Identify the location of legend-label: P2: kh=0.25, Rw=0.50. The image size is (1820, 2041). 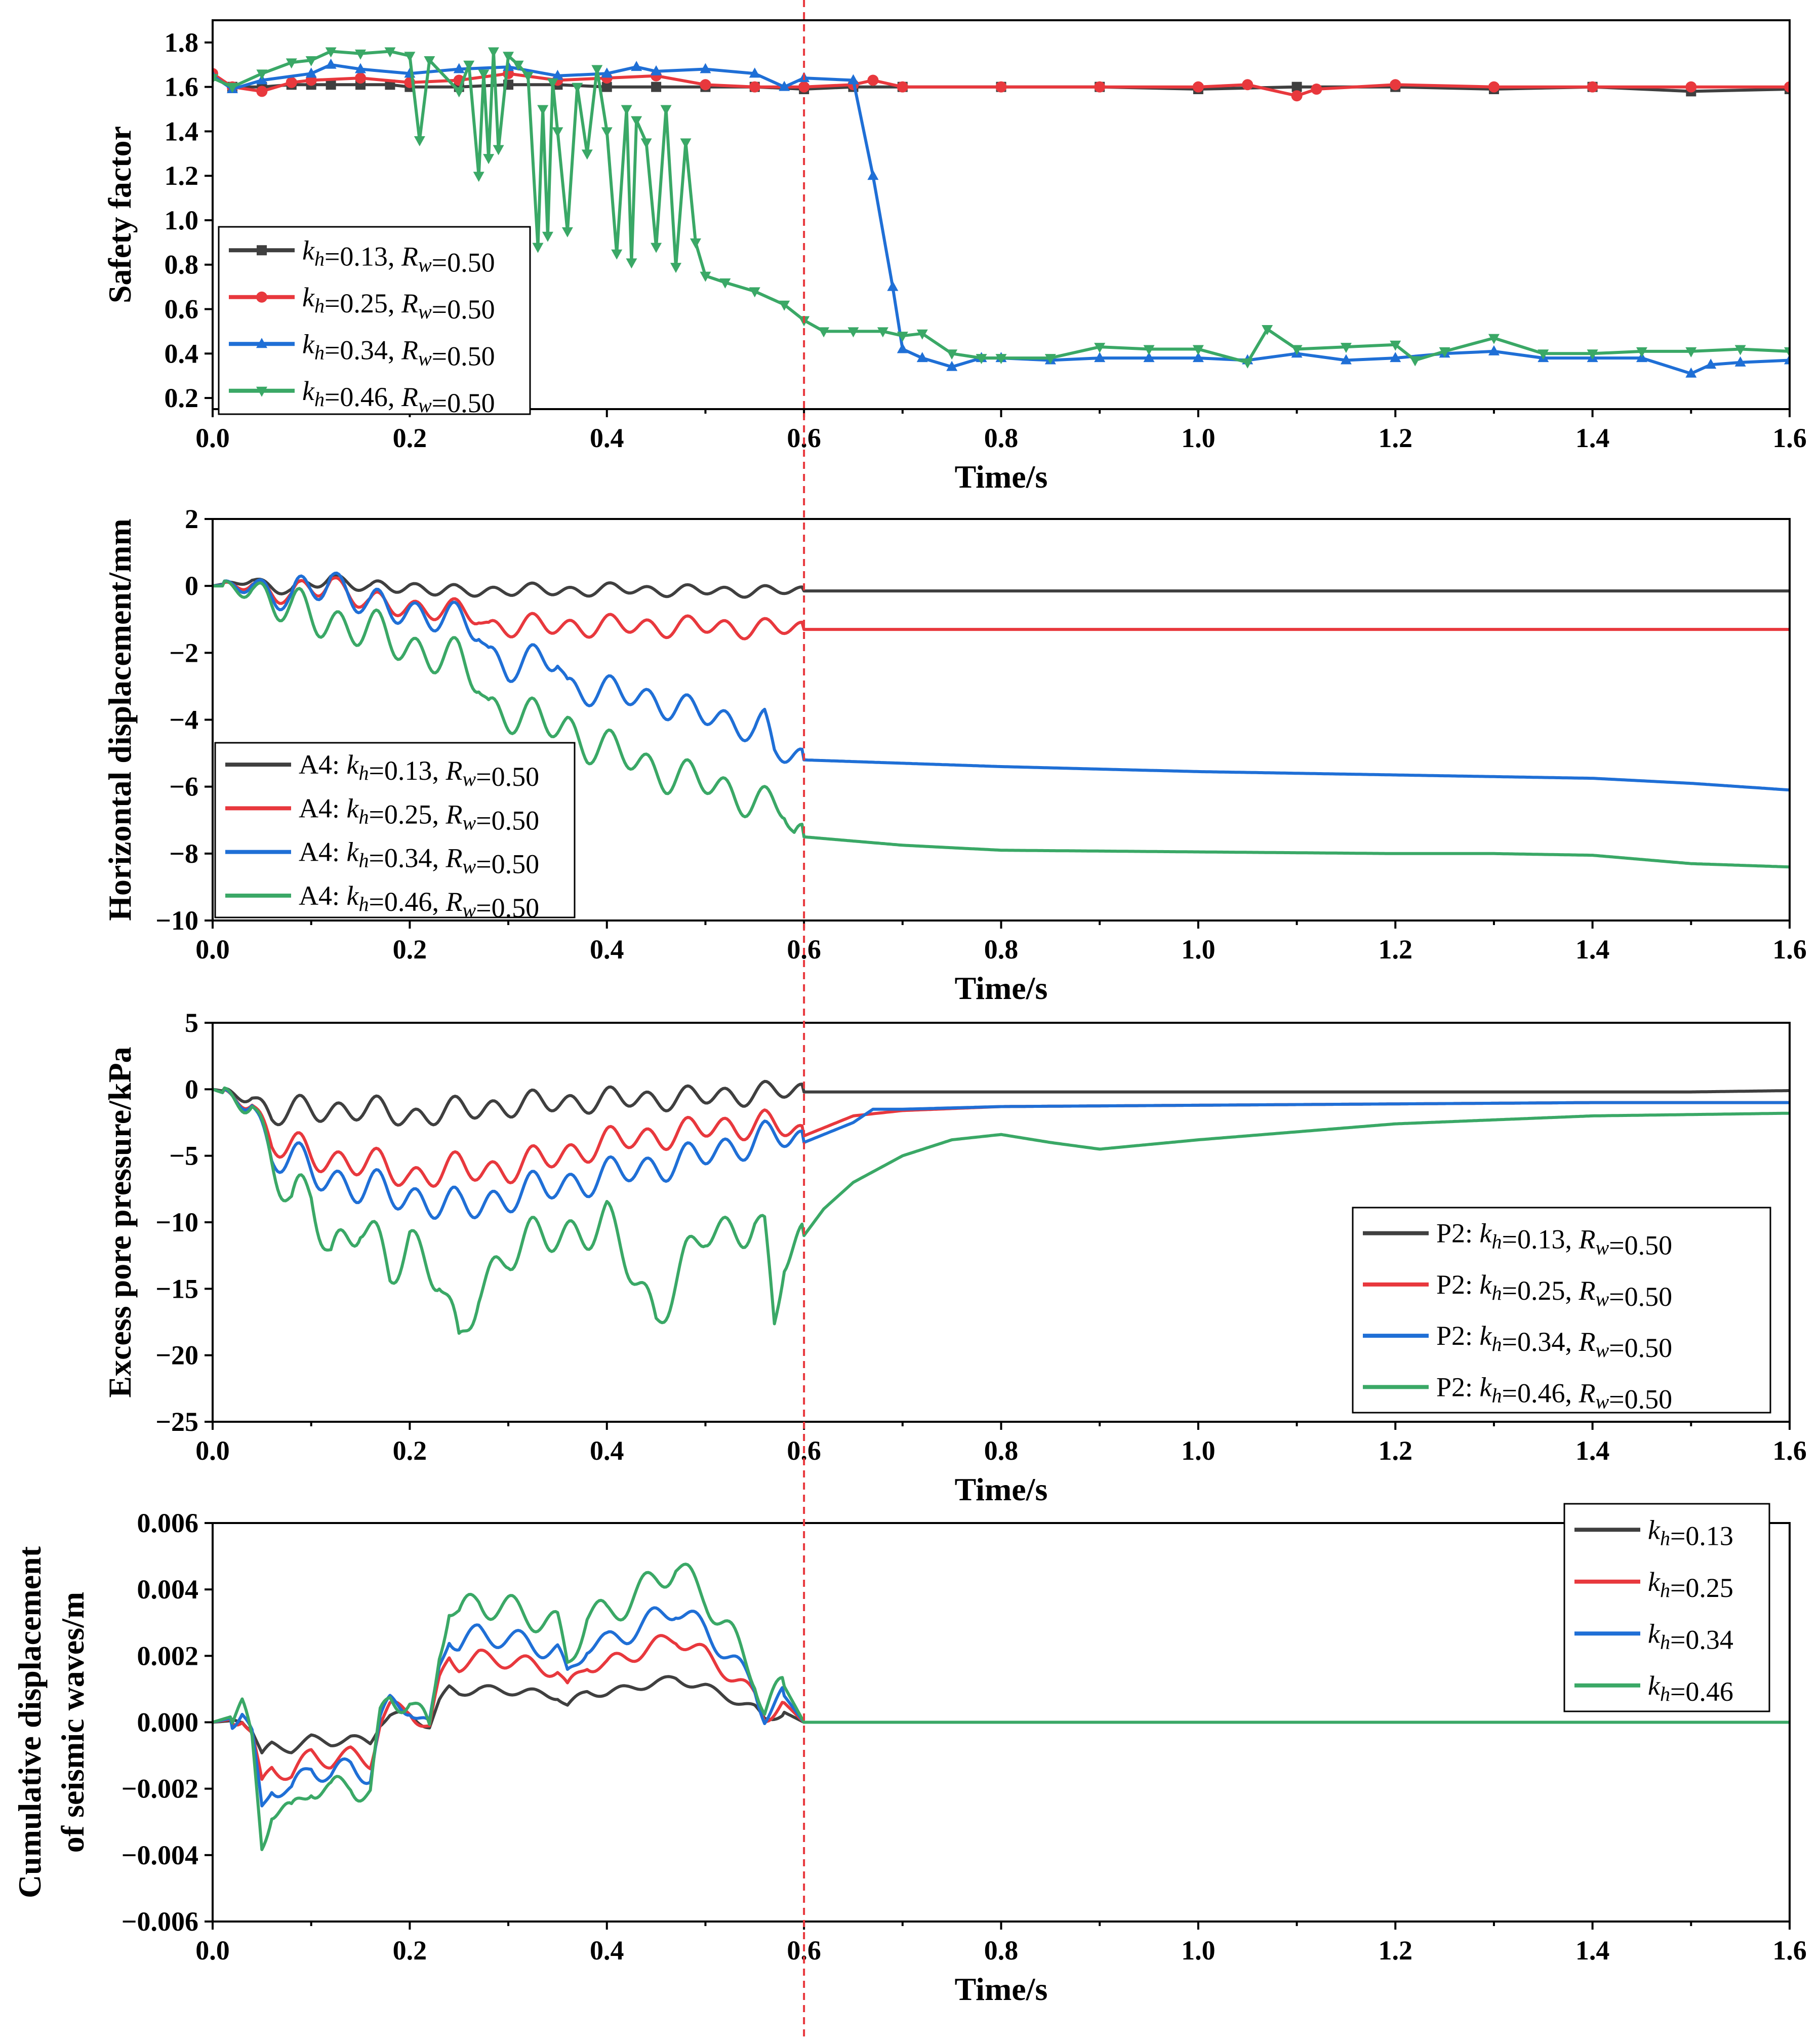
(1554, 1290).